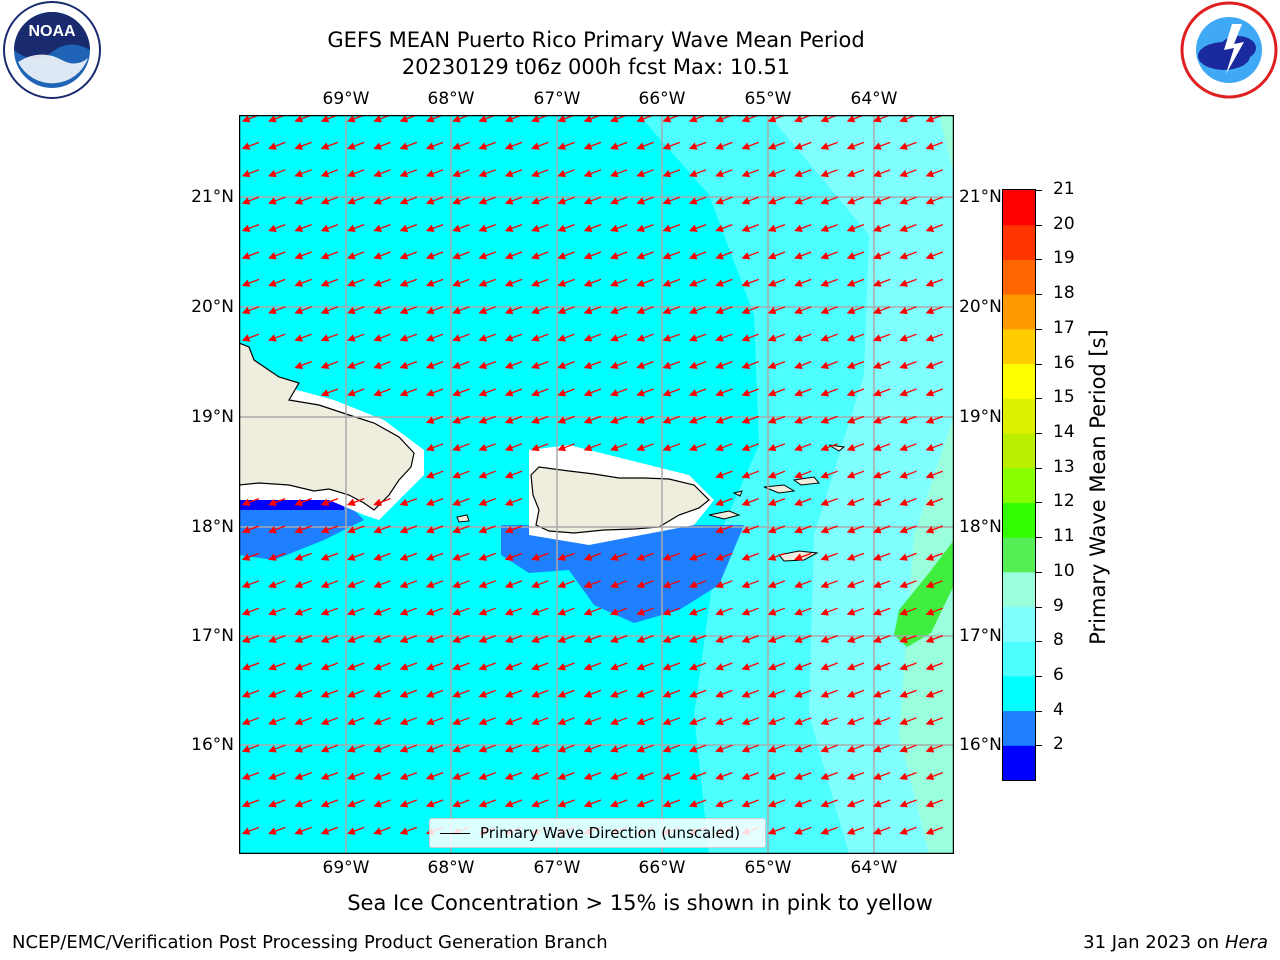 This screenshot has width=1280, height=960. I want to click on colorbar-tick-label: 13, so click(1064, 466).